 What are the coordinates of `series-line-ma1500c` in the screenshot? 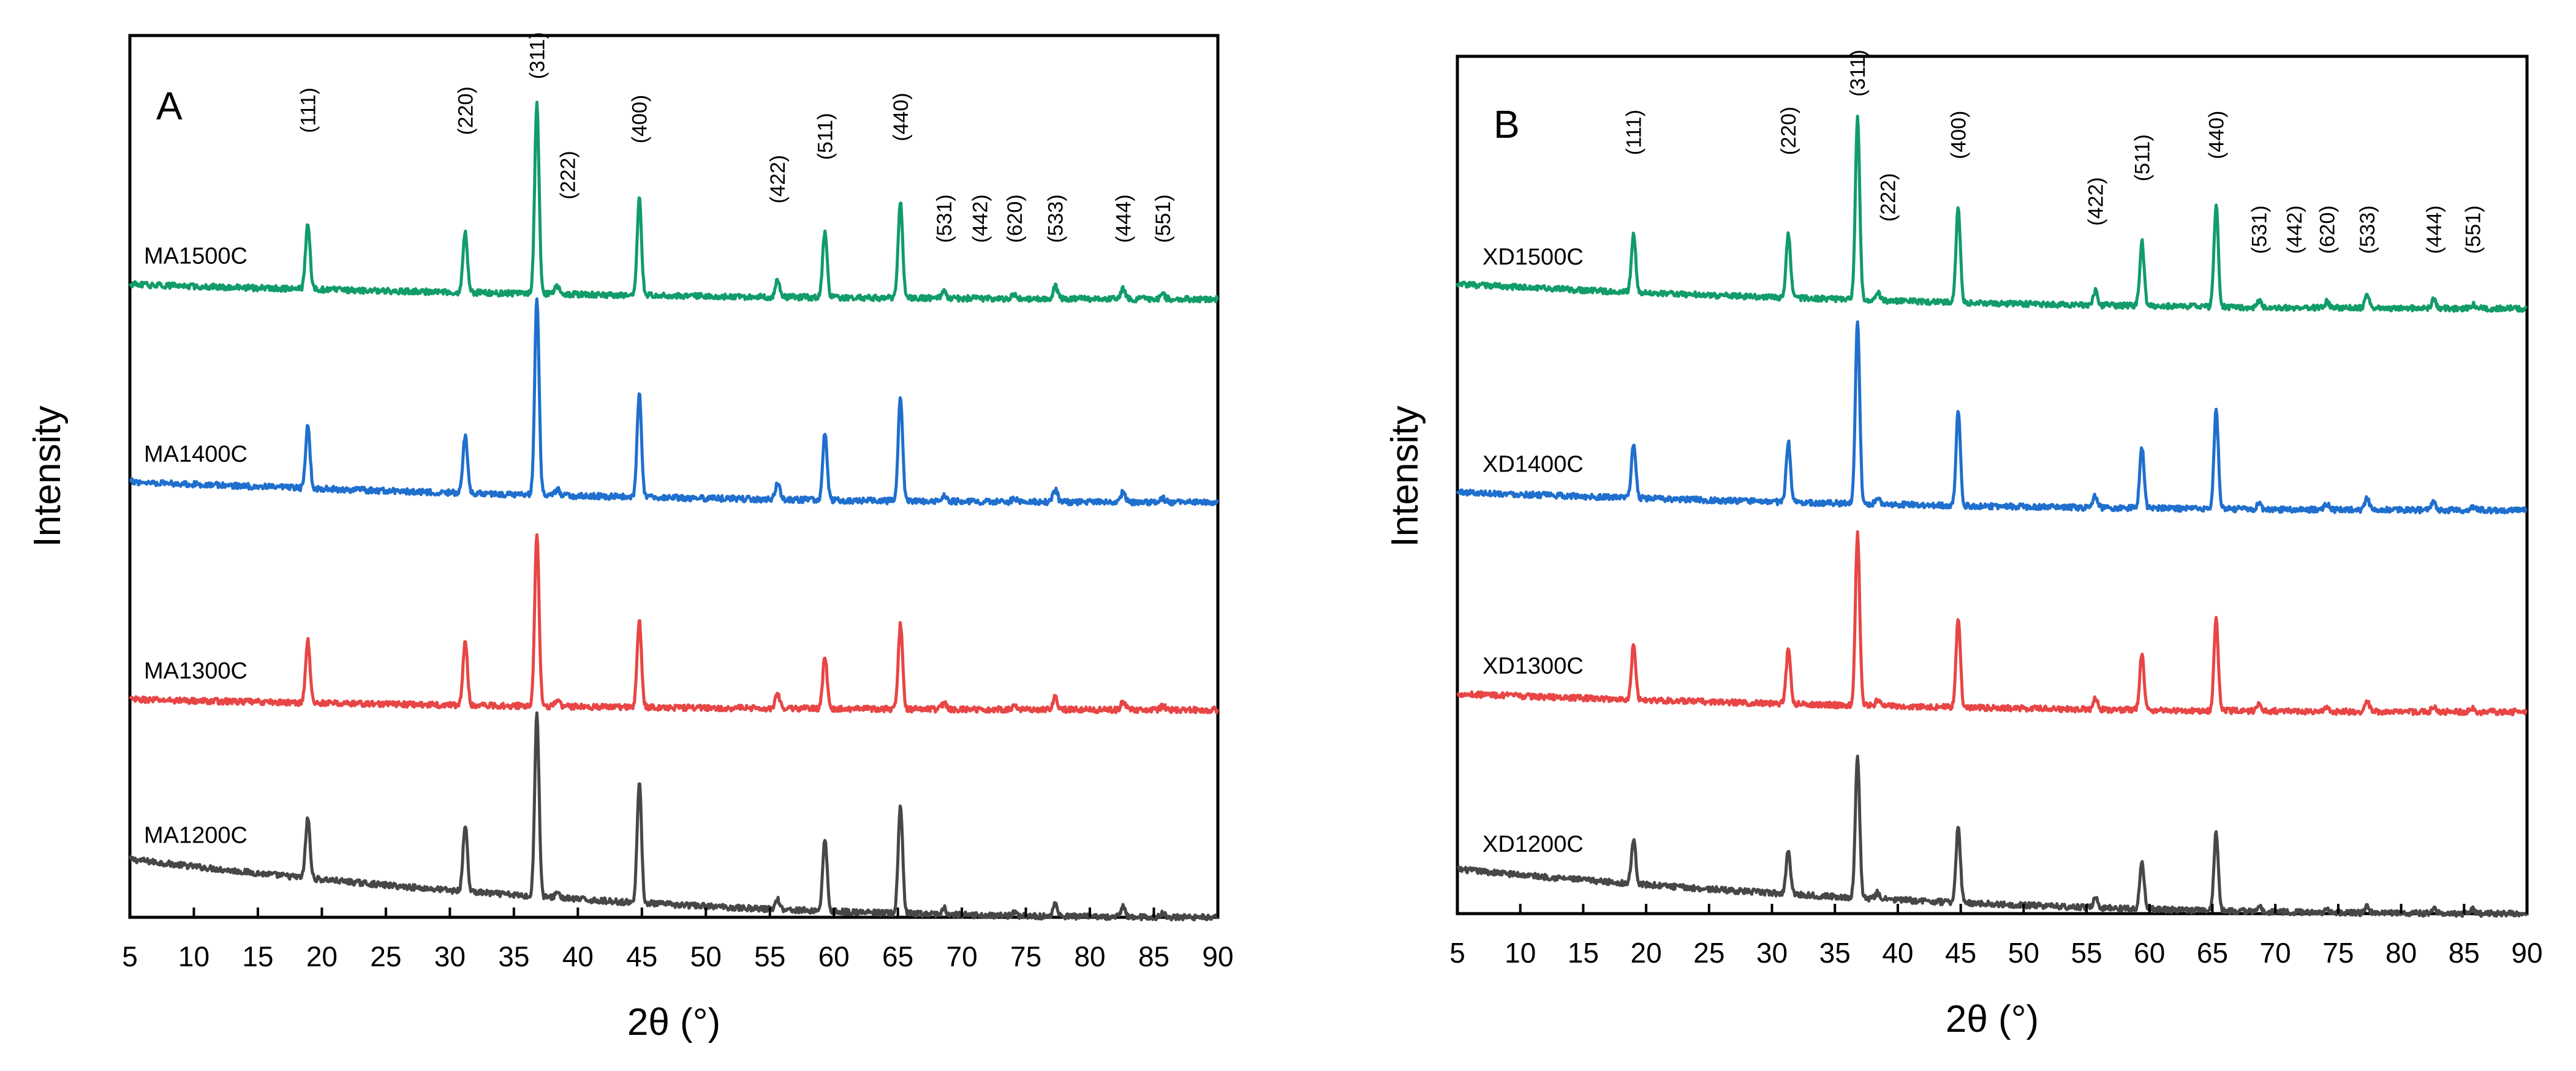 It's located at (673, 202).